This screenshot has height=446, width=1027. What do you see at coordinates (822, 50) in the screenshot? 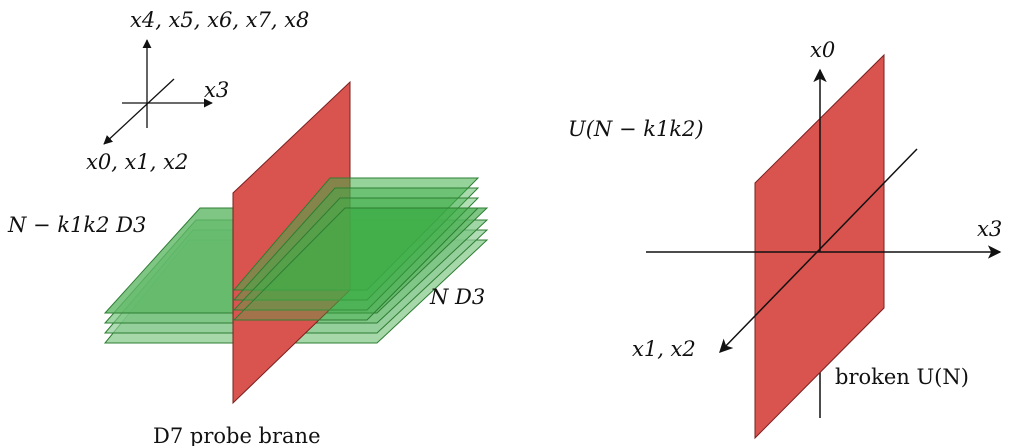
I see `x0-axis-label: x0` at bounding box center [822, 50].